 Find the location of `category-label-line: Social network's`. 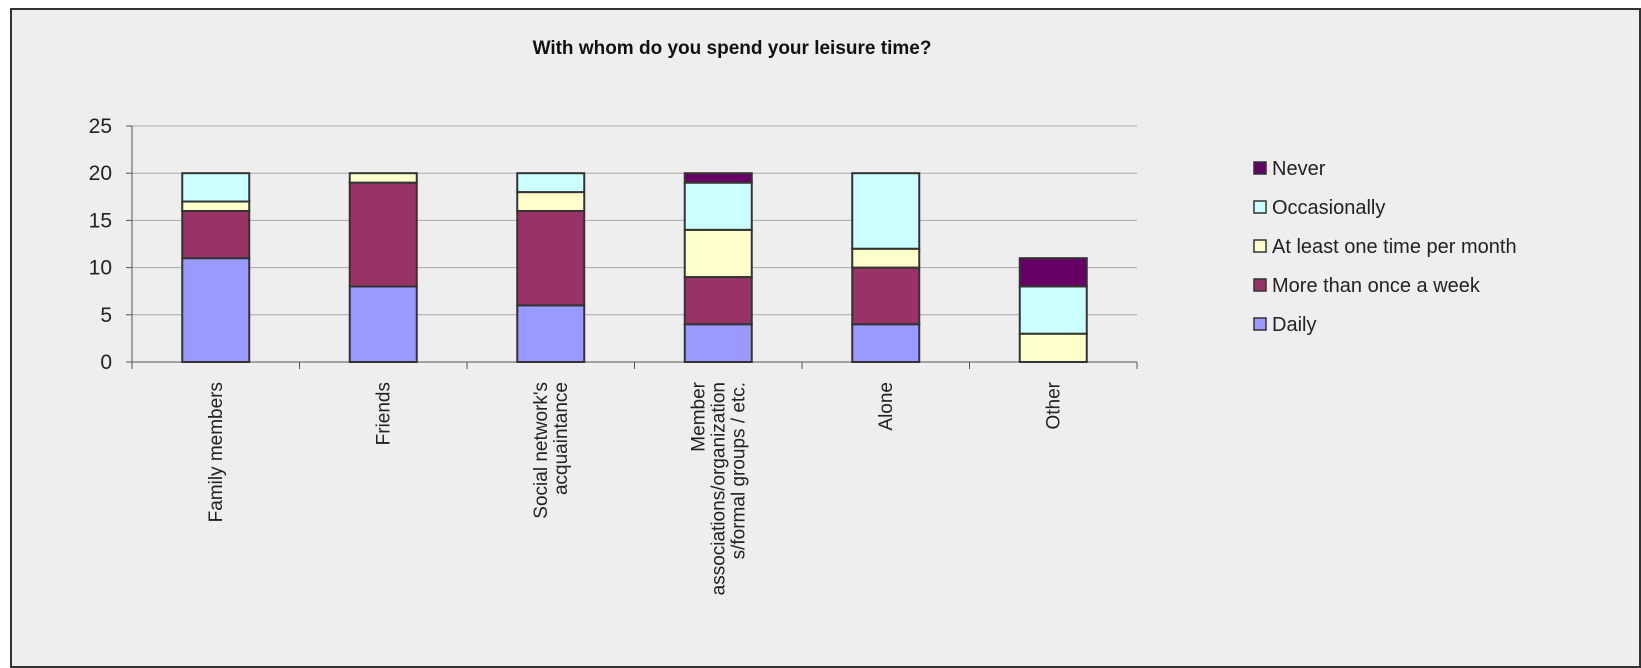

category-label-line: Social network's is located at coordinates (541, 450).